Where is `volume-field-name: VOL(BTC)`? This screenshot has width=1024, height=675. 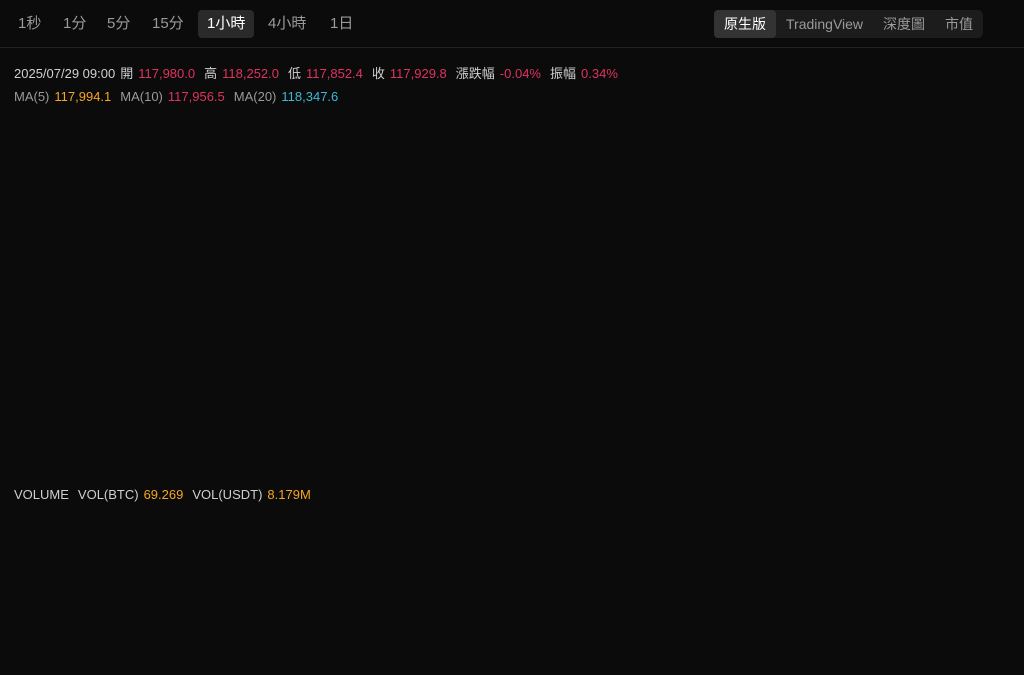 volume-field-name: VOL(BTC) is located at coordinates (108, 494).